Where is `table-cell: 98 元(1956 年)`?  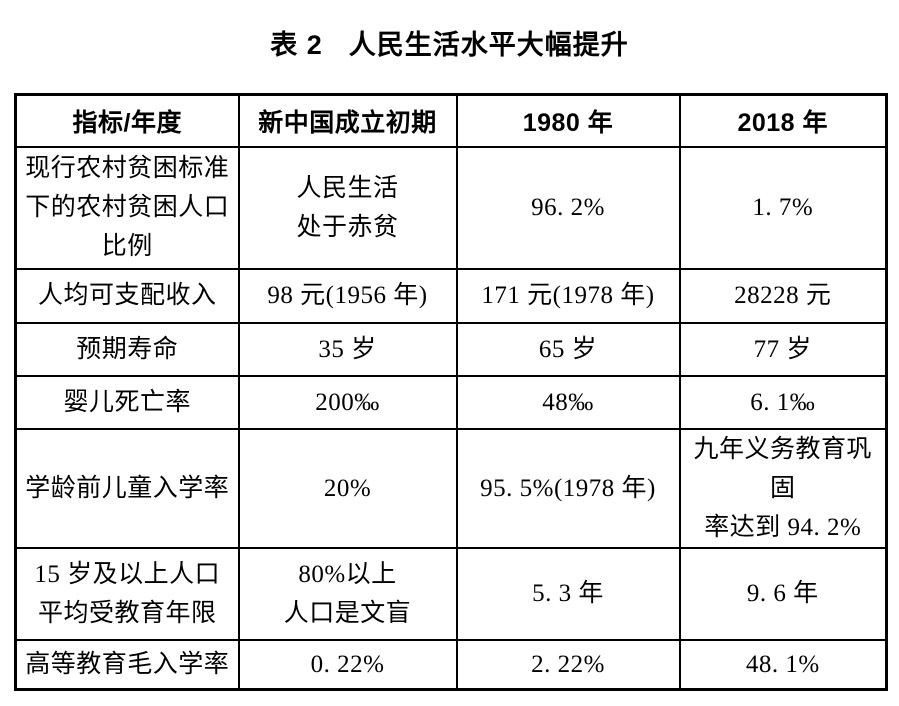 table-cell: 98 元(1956 年) is located at coordinates (347, 295).